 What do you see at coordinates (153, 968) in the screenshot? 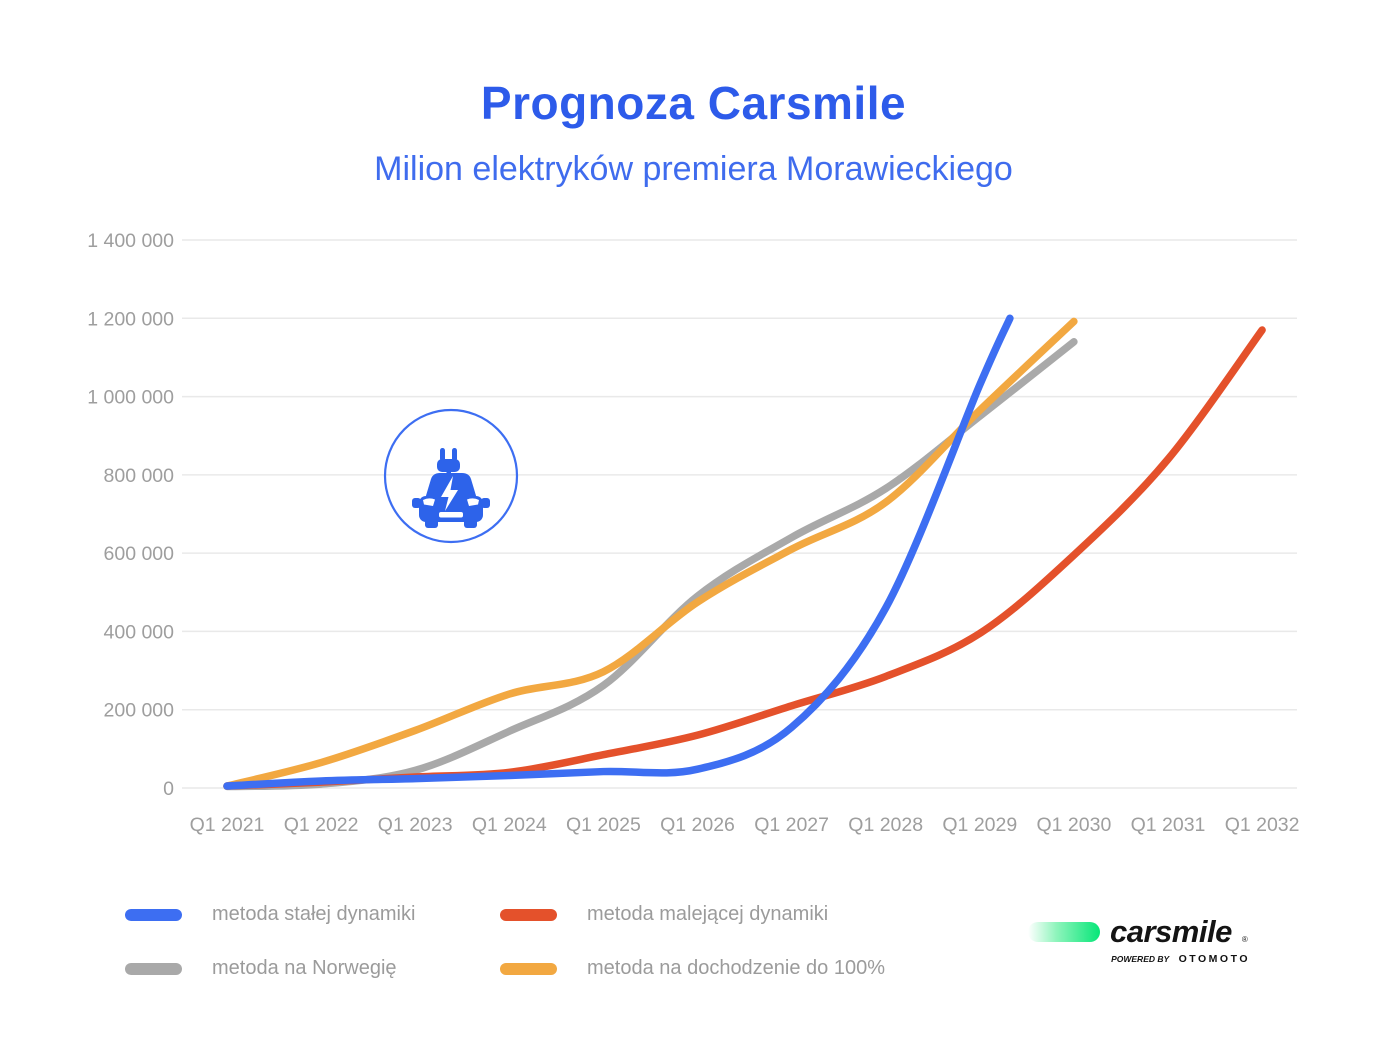
I see `legend-swatch-norway-method` at bounding box center [153, 968].